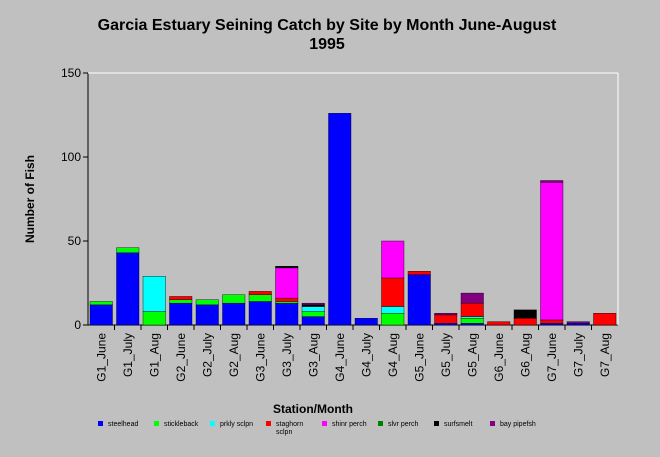 Image resolution: width=660 pixels, height=457 pixels. I want to click on y-tick-label: 50, so click(75, 241).